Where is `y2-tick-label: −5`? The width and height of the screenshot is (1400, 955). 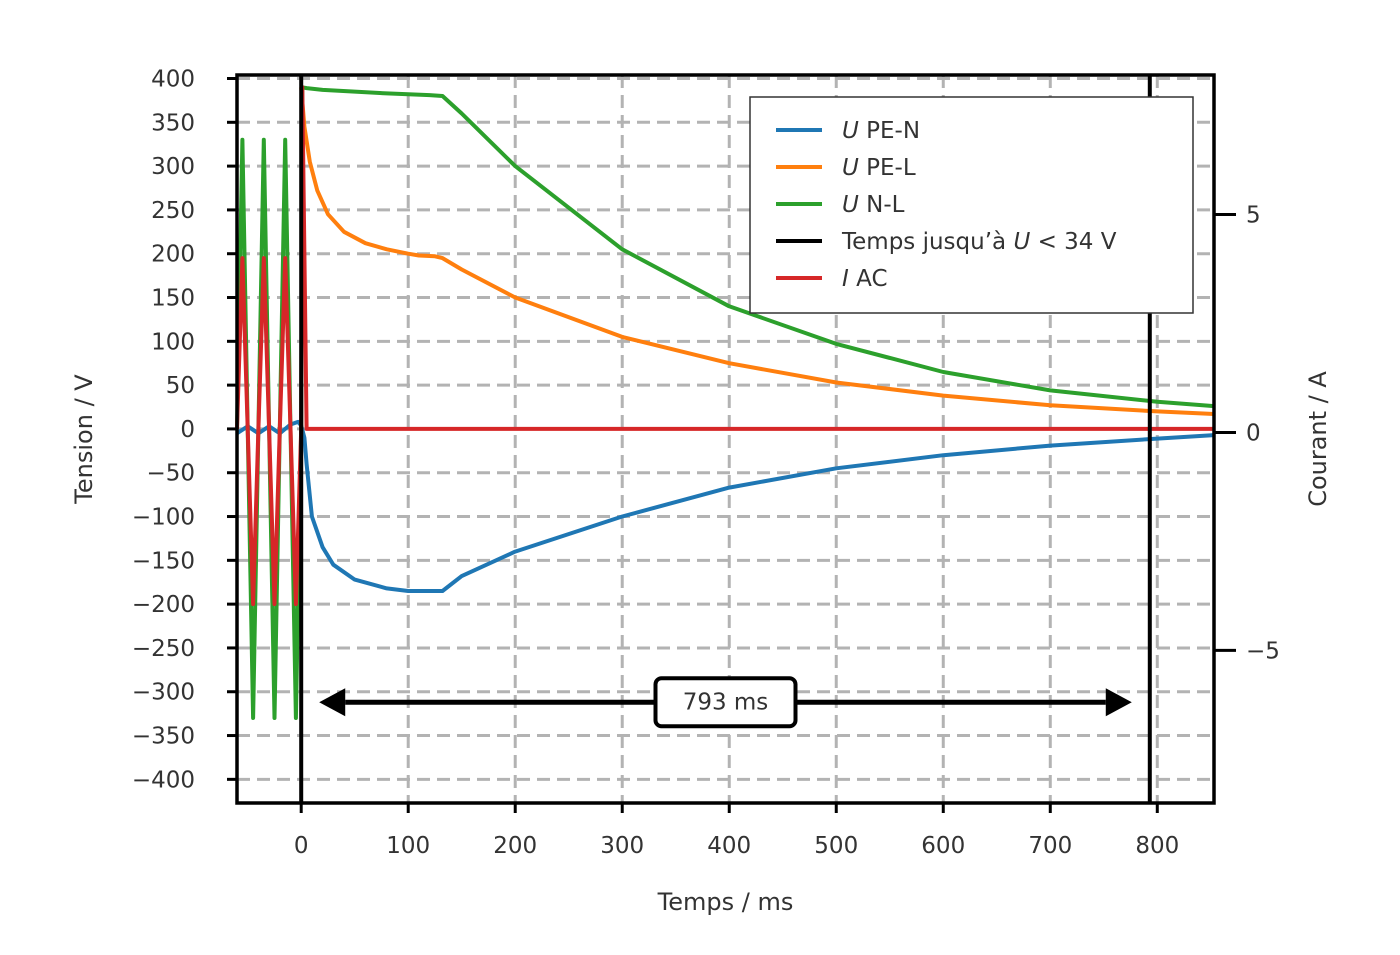
y2-tick-label: −5 is located at coordinates (1263, 651).